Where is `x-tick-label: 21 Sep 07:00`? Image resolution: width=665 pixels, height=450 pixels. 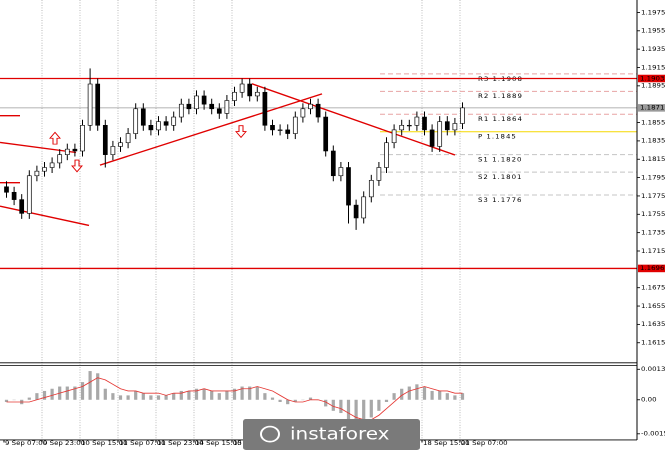
x-tick-label: 21 Sep 07:00 is located at coordinates (484, 443).